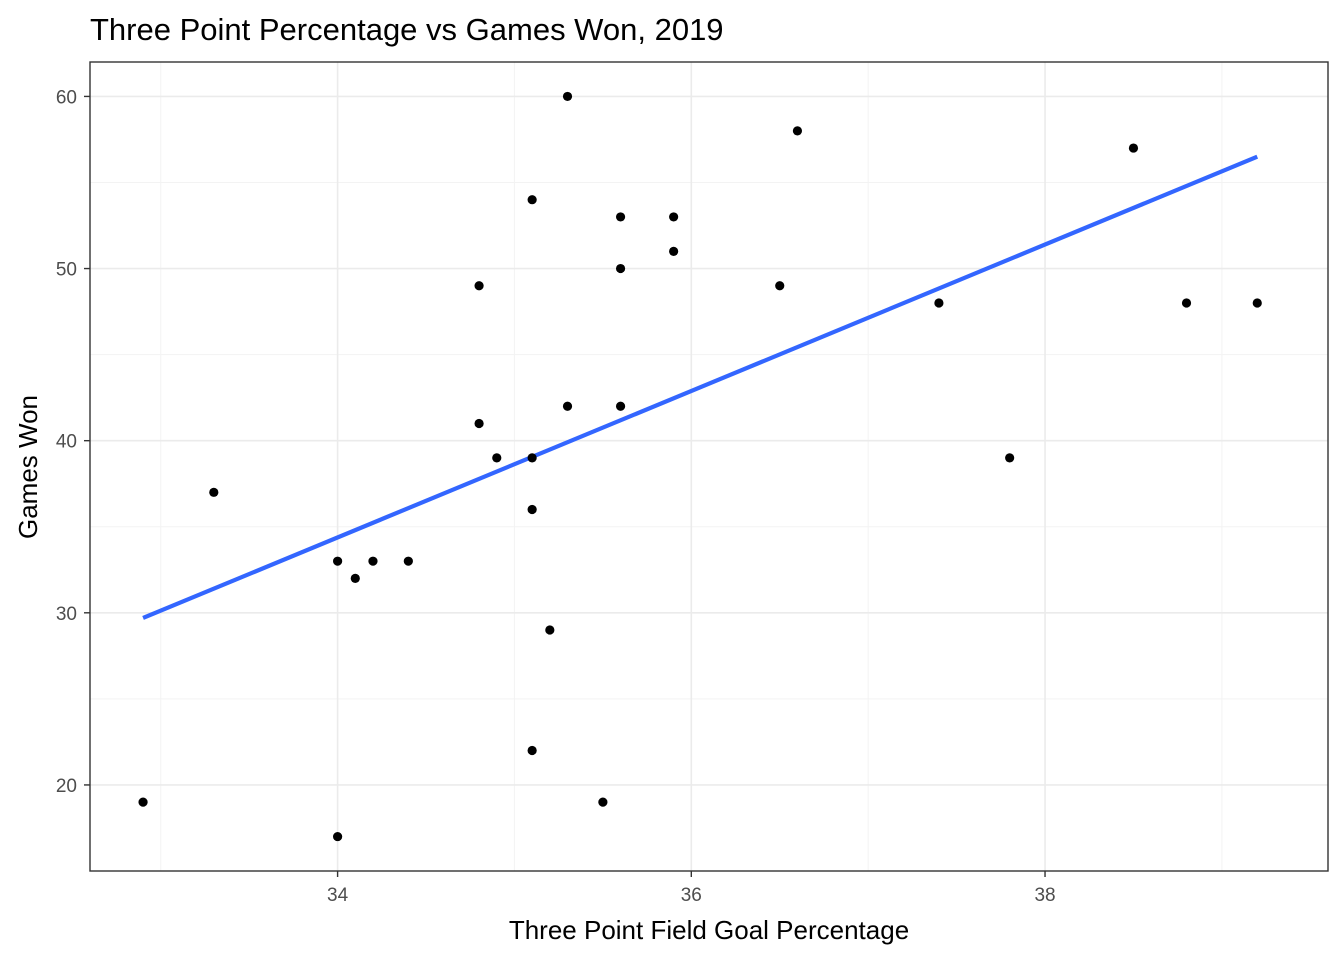 Image resolution: width=1344 pixels, height=960 pixels. Describe the element at coordinates (66, 442) in the screenshot. I see `y-tick-label: 40` at that location.